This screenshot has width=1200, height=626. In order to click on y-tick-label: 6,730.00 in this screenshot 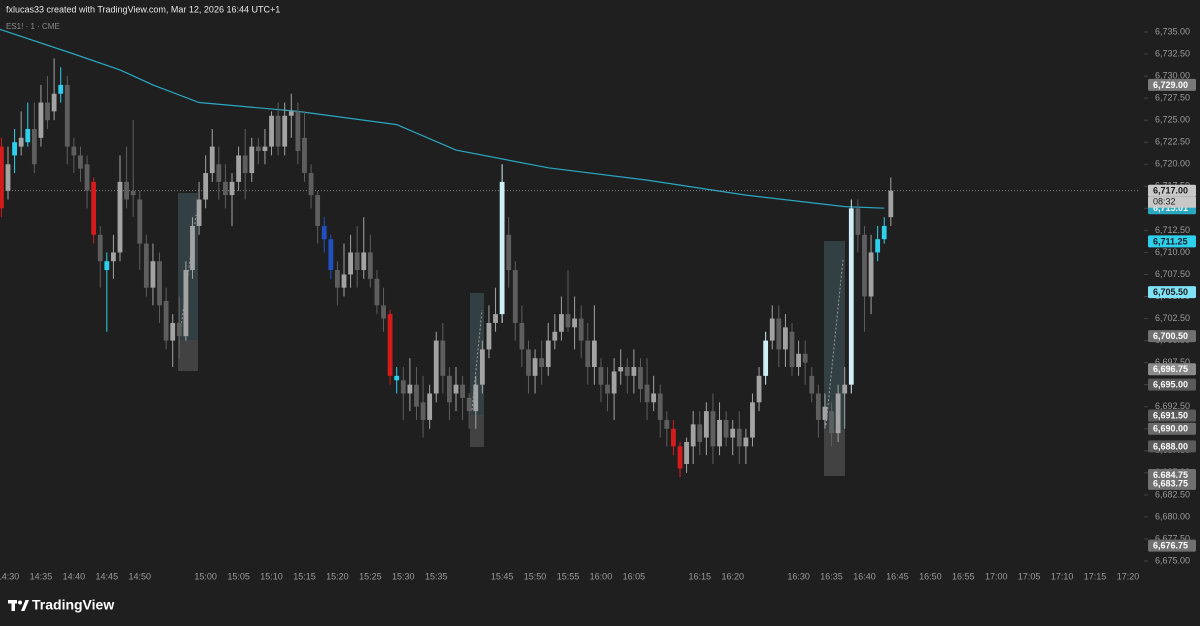, I will do `click(1172, 75)`.